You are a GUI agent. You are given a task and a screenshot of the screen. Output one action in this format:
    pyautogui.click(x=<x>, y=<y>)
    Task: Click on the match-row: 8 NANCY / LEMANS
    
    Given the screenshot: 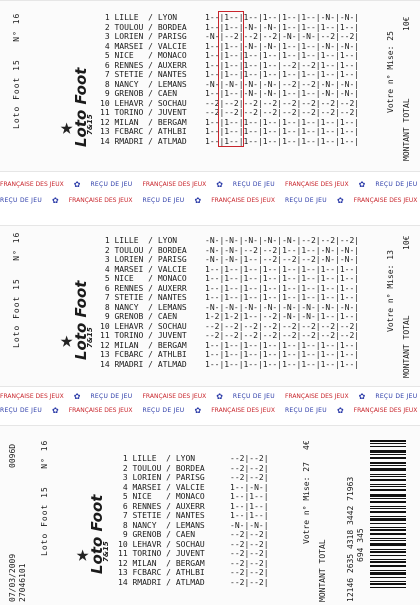 What is the action you would take?
    pyautogui.click(x=143, y=85)
    